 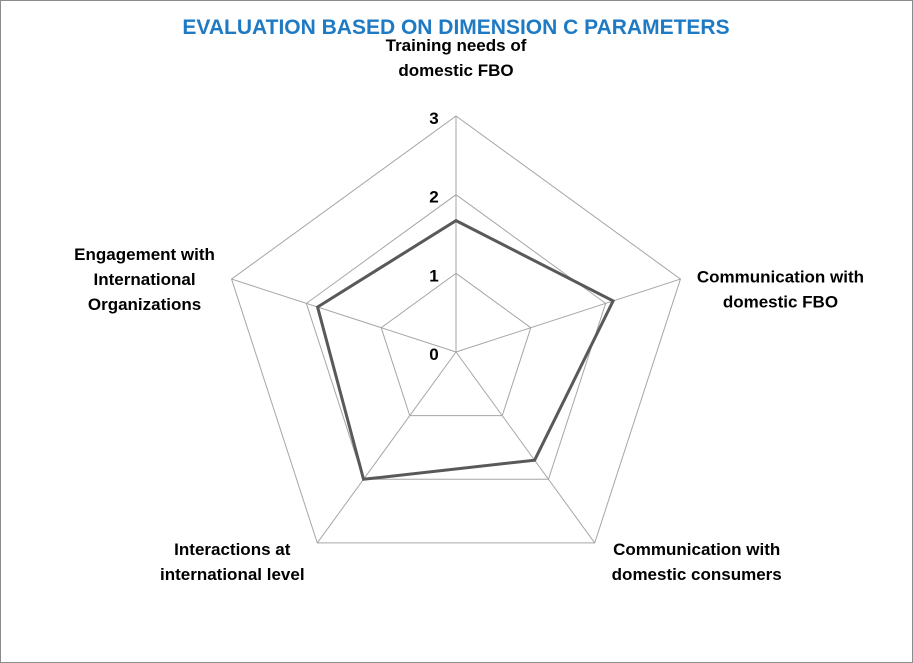 I want to click on axis-label-4: Interactions at international level, so click(x=232, y=562).